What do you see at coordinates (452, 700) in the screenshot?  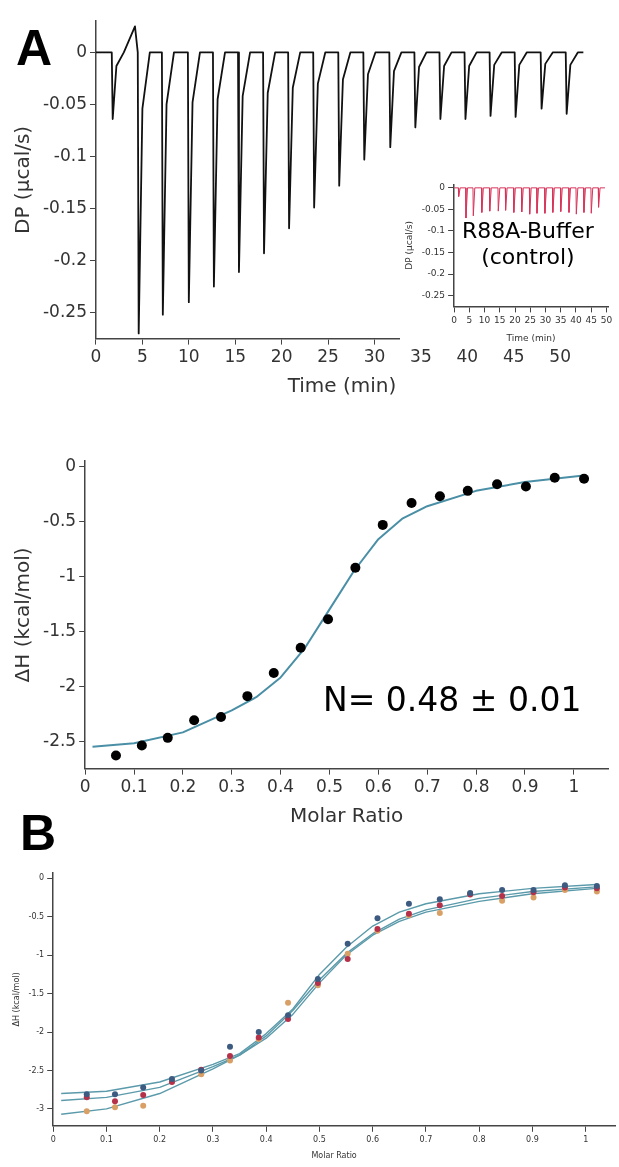 I see `annotation: N= 0.48 ± 0.01` at bounding box center [452, 700].